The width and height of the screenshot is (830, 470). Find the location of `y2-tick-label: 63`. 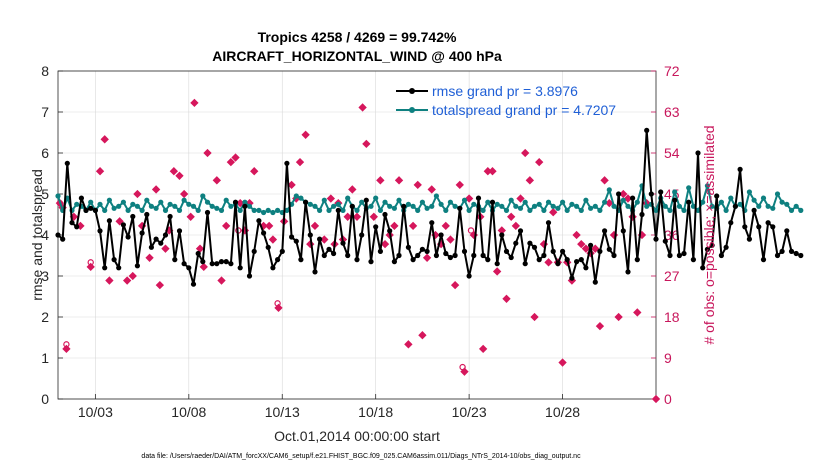

y2-tick-label: 63 is located at coordinates (672, 112).